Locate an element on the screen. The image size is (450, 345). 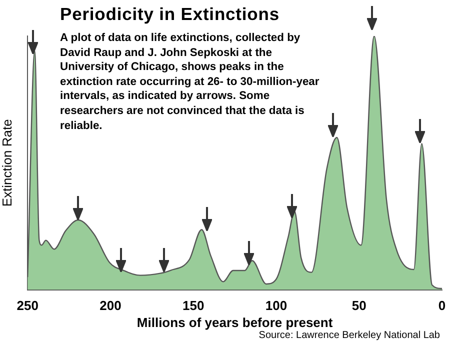
x-tick-label: 50 is located at coordinates (359, 306).